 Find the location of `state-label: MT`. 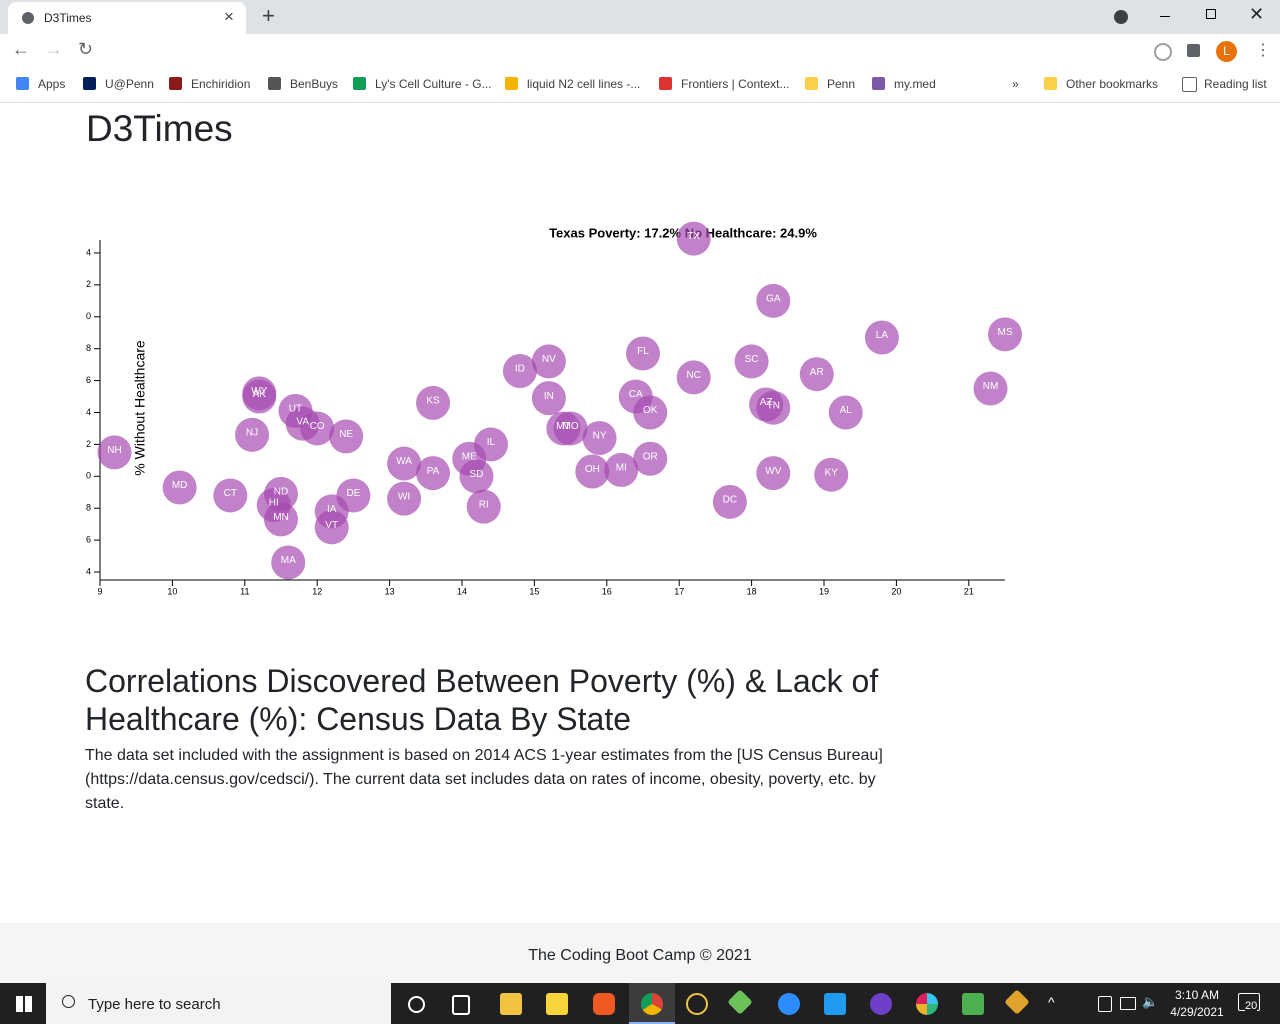

state-label: MT is located at coordinates (563, 426).